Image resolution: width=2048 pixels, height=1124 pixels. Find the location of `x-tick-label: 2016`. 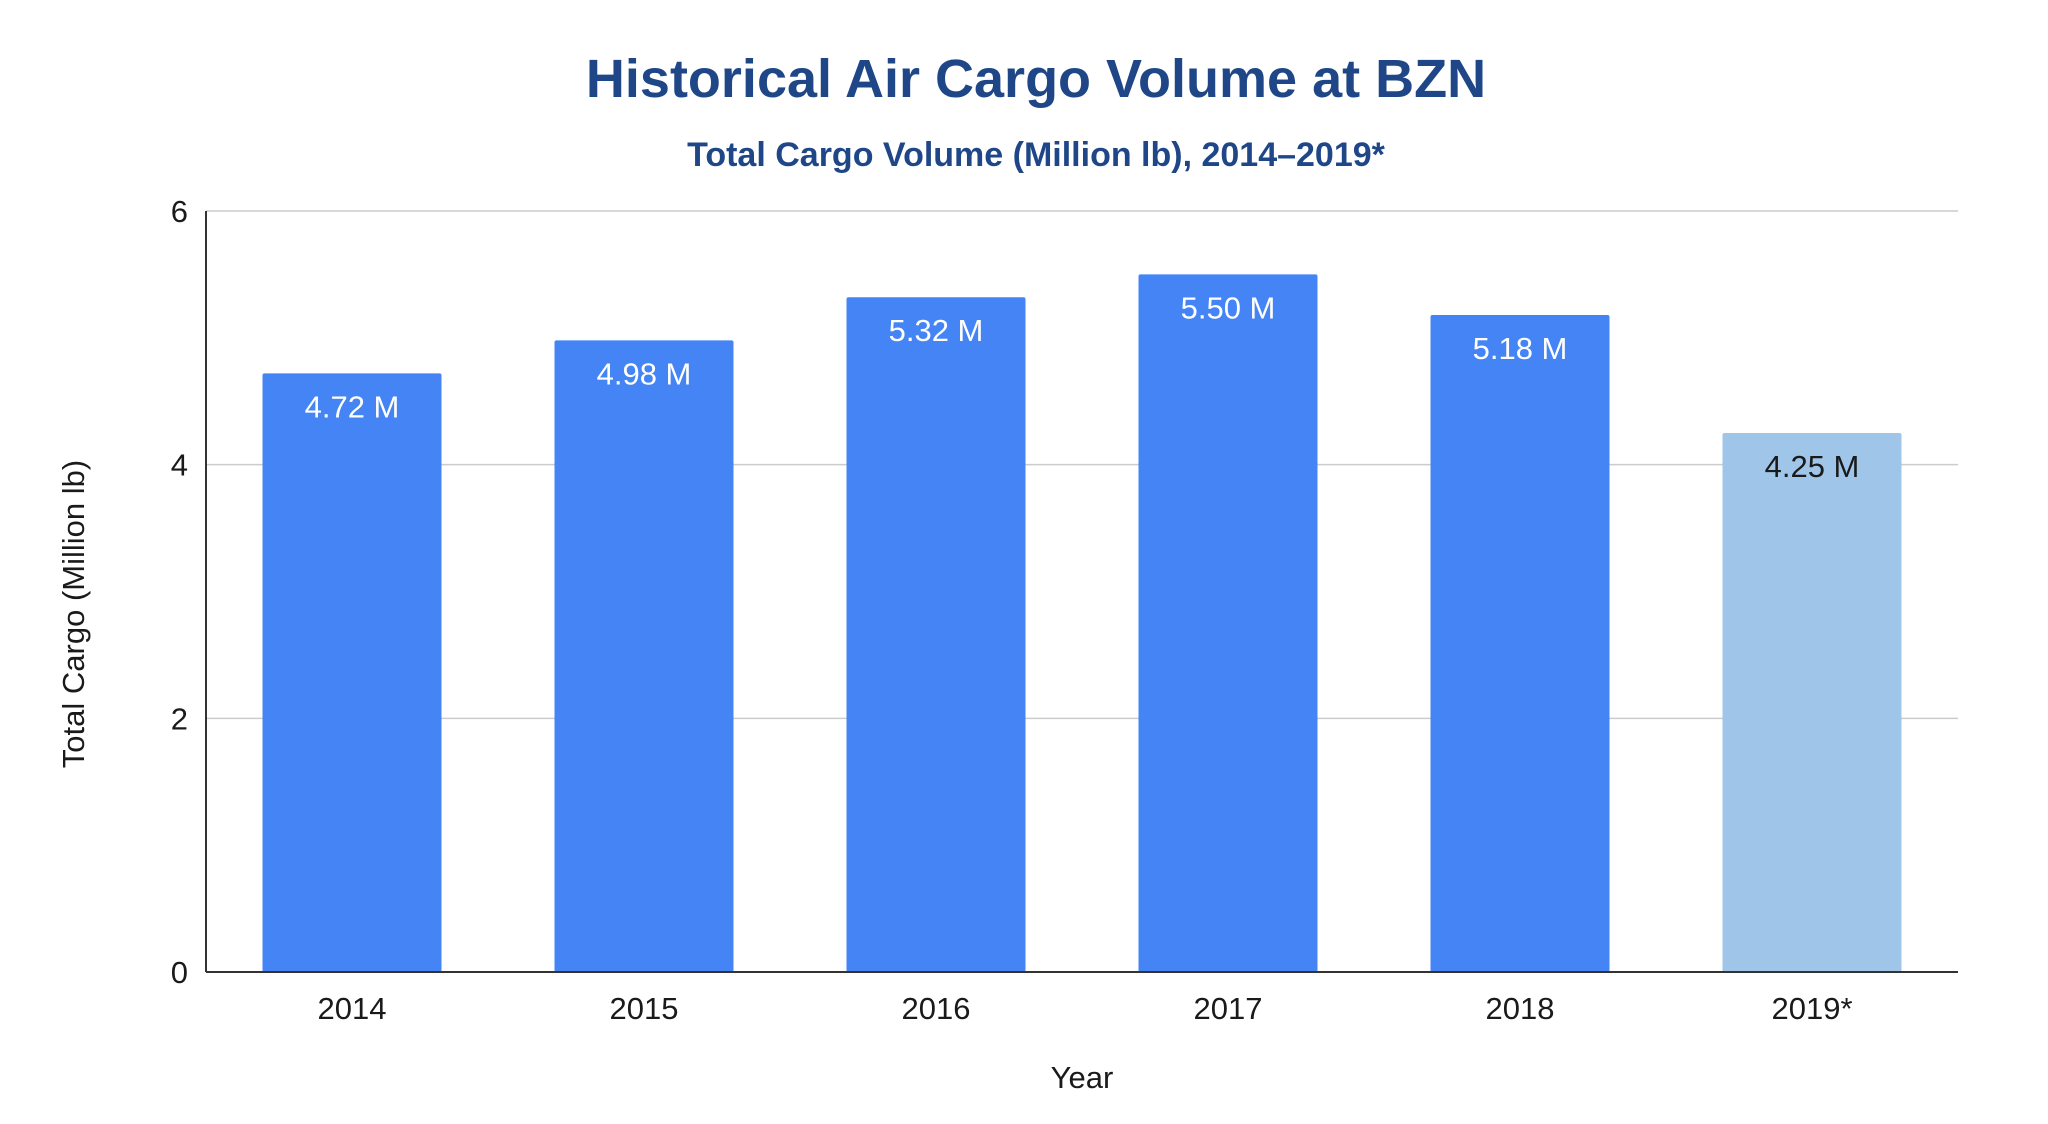

x-tick-label: 2016 is located at coordinates (936, 1008).